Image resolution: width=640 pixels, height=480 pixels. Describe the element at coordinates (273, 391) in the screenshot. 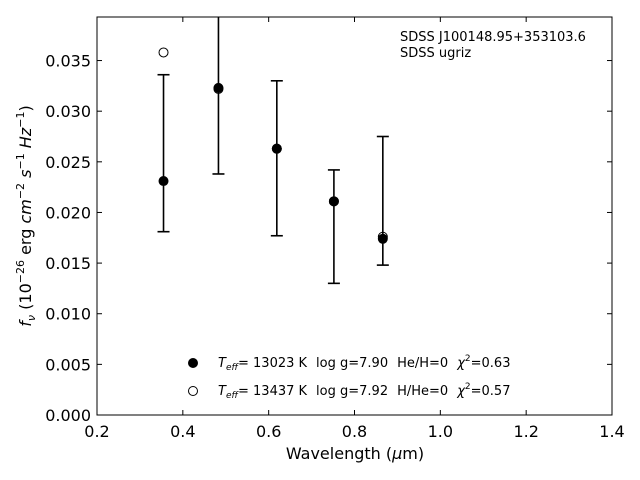

I see `legend-2-teff: = 13437 K` at that location.